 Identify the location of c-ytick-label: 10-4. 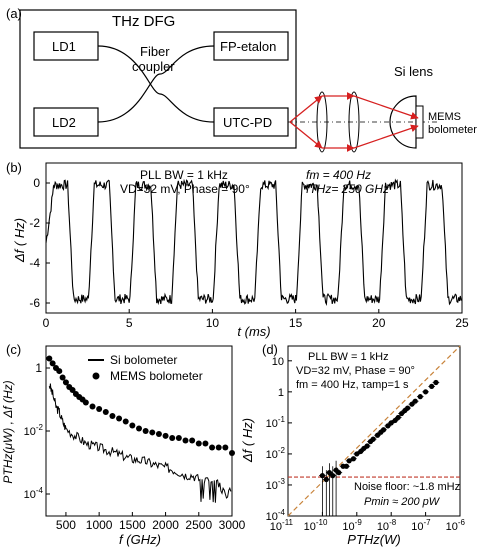
(34, 493).